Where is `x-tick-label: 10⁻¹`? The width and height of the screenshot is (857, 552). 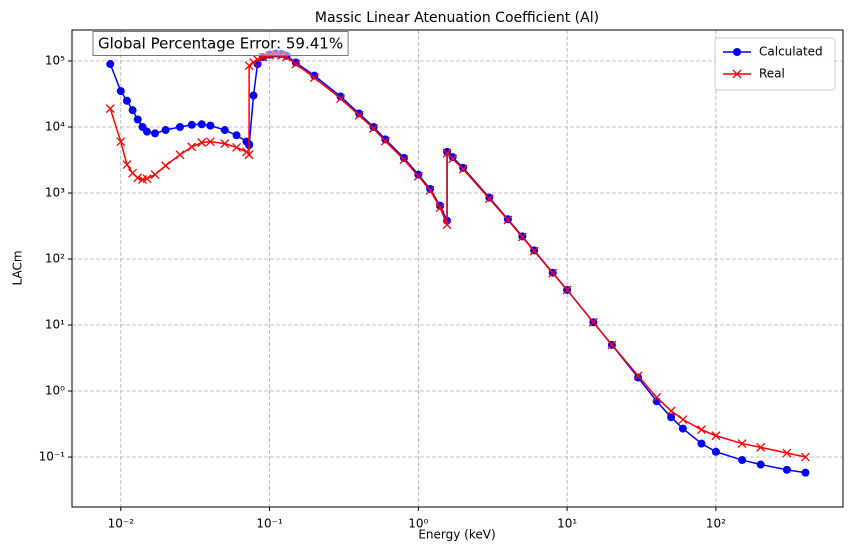 x-tick-label: 10⁻¹ is located at coordinates (269, 524).